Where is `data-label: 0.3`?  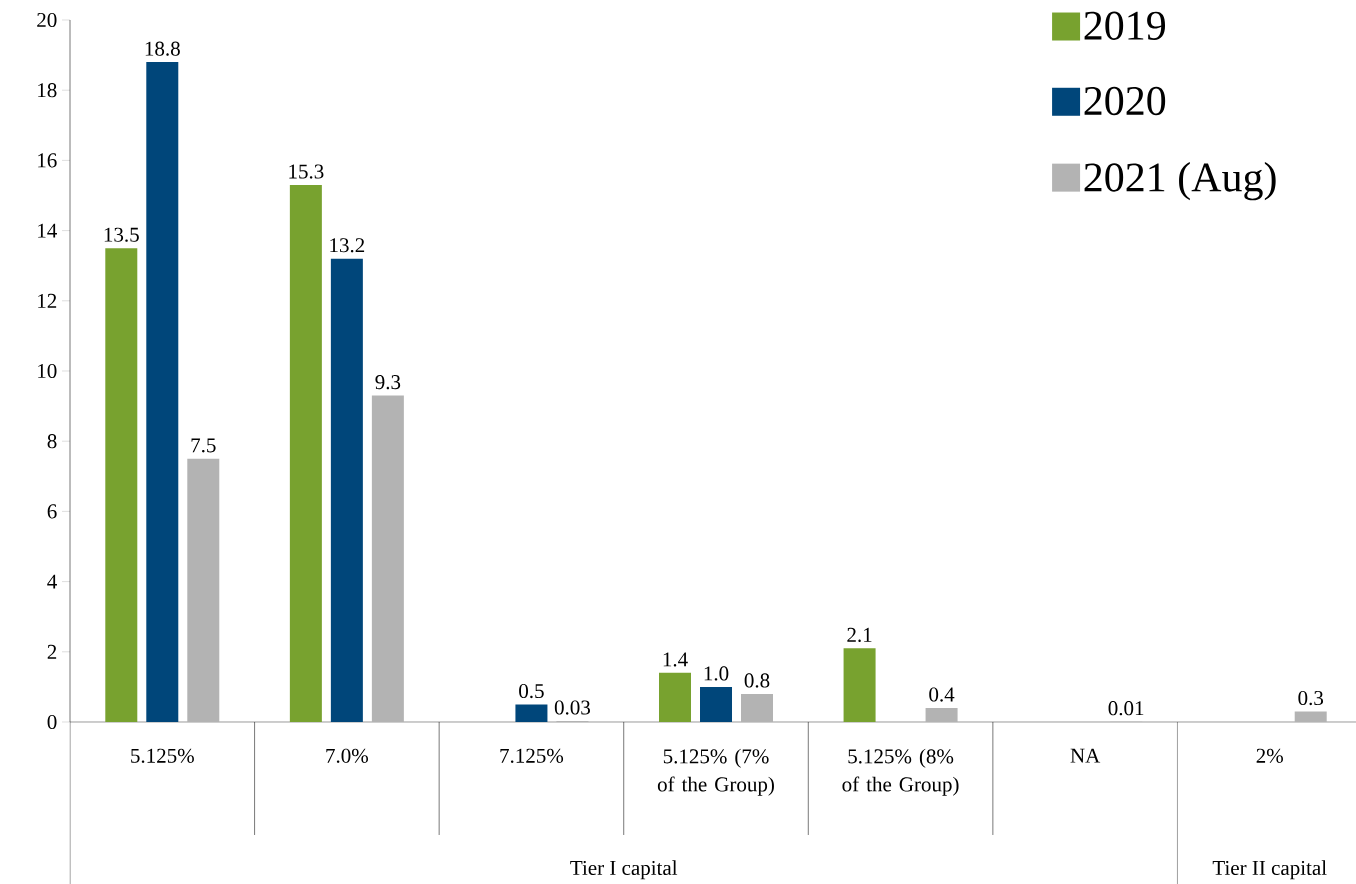
data-label: 0.3 is located at coordinates (1311, 698).